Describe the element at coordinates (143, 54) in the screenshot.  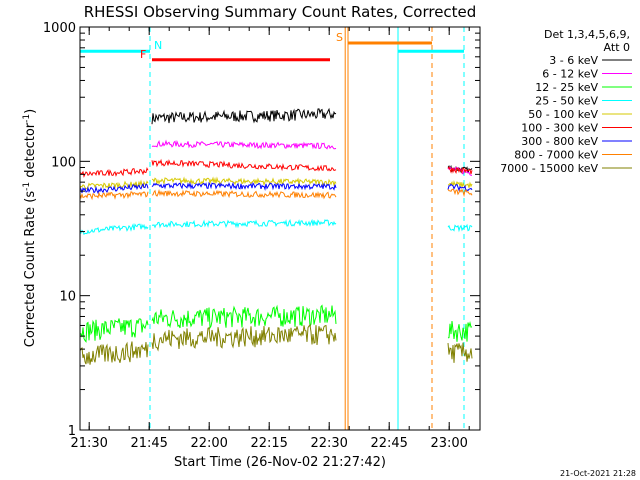
I see `annotation-label: F` at that location.